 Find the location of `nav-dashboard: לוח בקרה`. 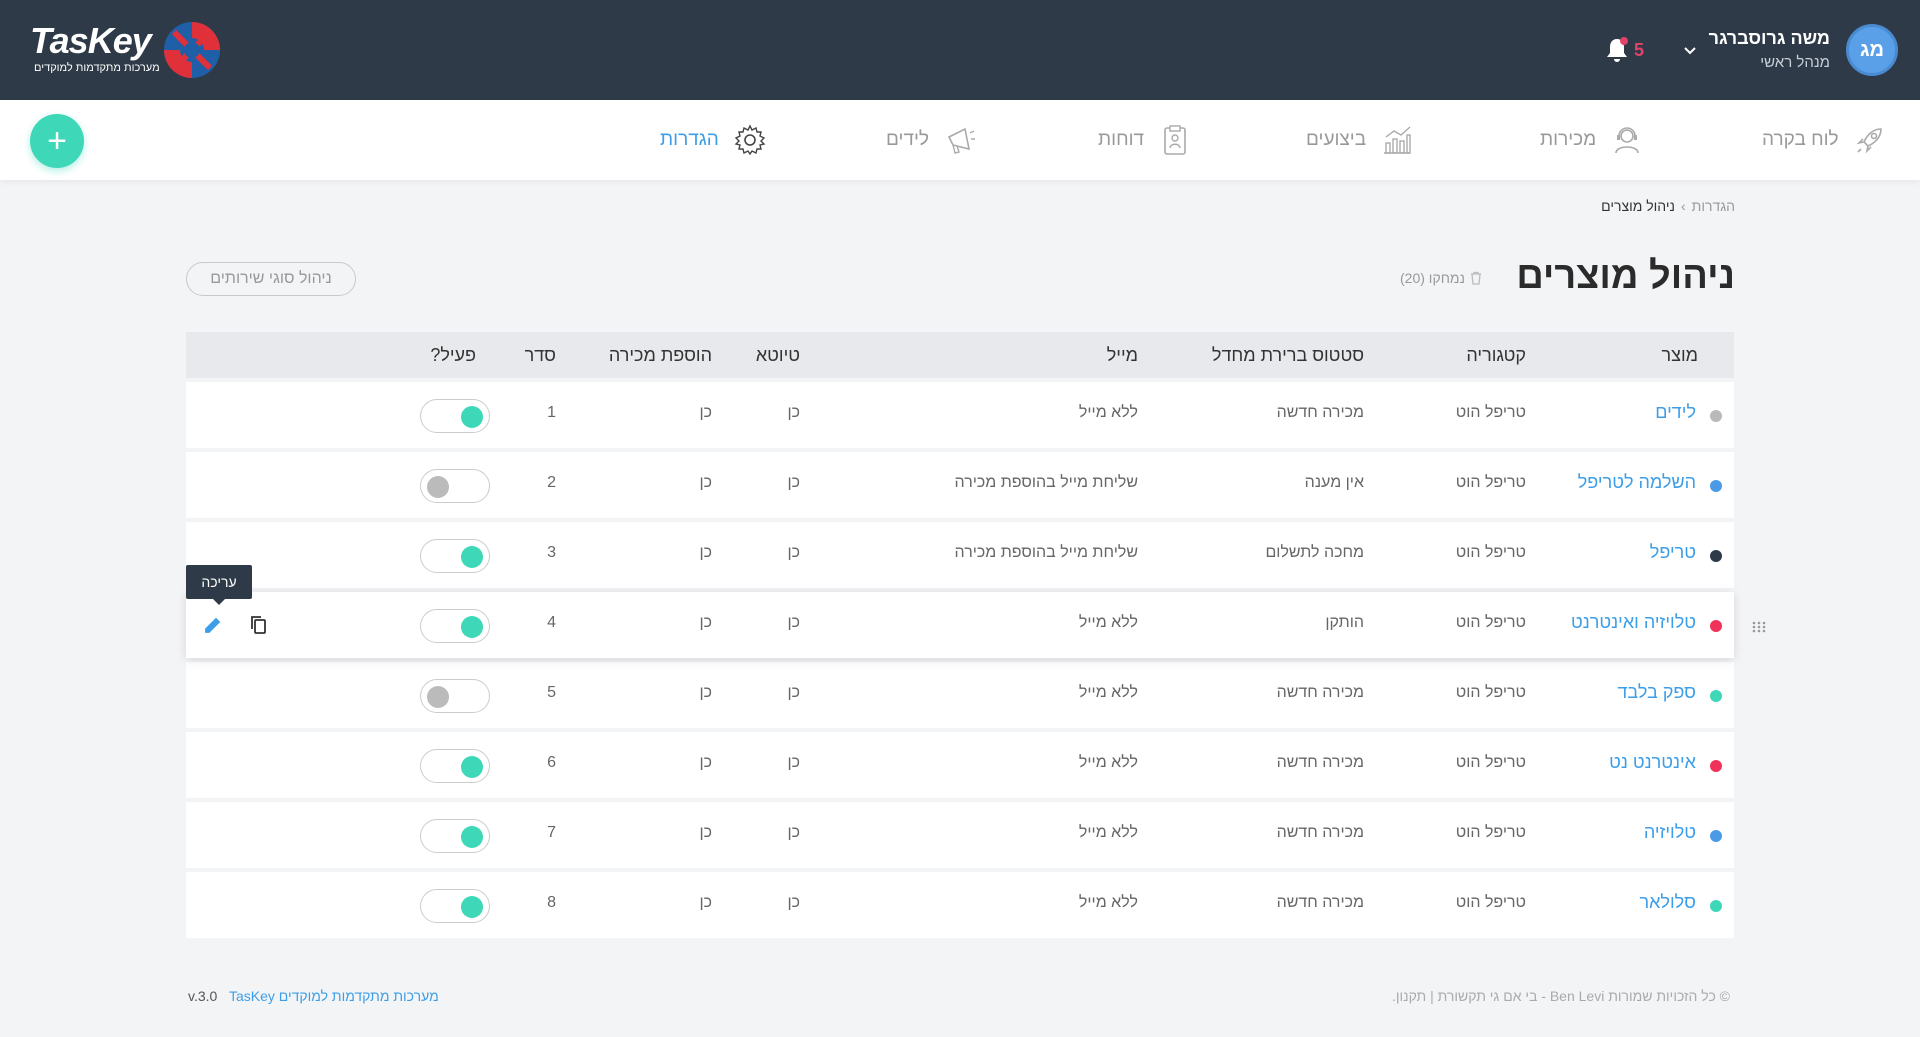

nav-dashboard: לוח בקרה is located at coordinates (1824, 140).